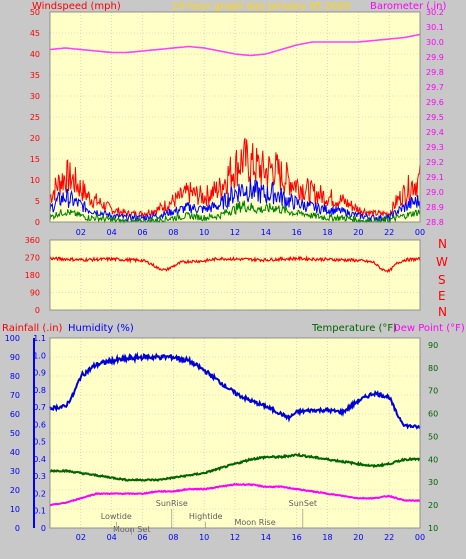 The width and height of the screenshot is (466, 559). What do you see at coordinates (235, 200) in the screenshot?
I see `wind-average-series` at bounding box center [235, 200].